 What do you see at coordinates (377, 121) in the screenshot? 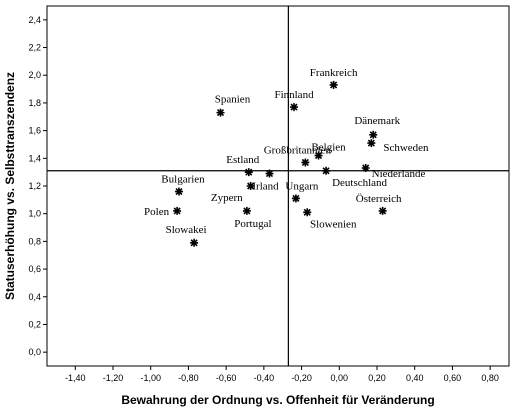
I see `point-label: Dänemark` at bounding box center [377, 121].